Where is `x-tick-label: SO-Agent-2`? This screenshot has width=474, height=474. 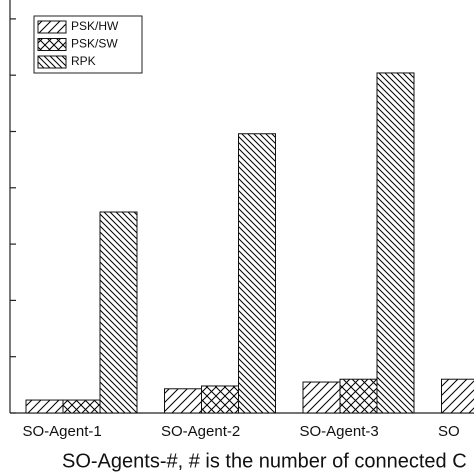
x-tick-label: SO-Agent-2 is located at coordinates (200, 431).